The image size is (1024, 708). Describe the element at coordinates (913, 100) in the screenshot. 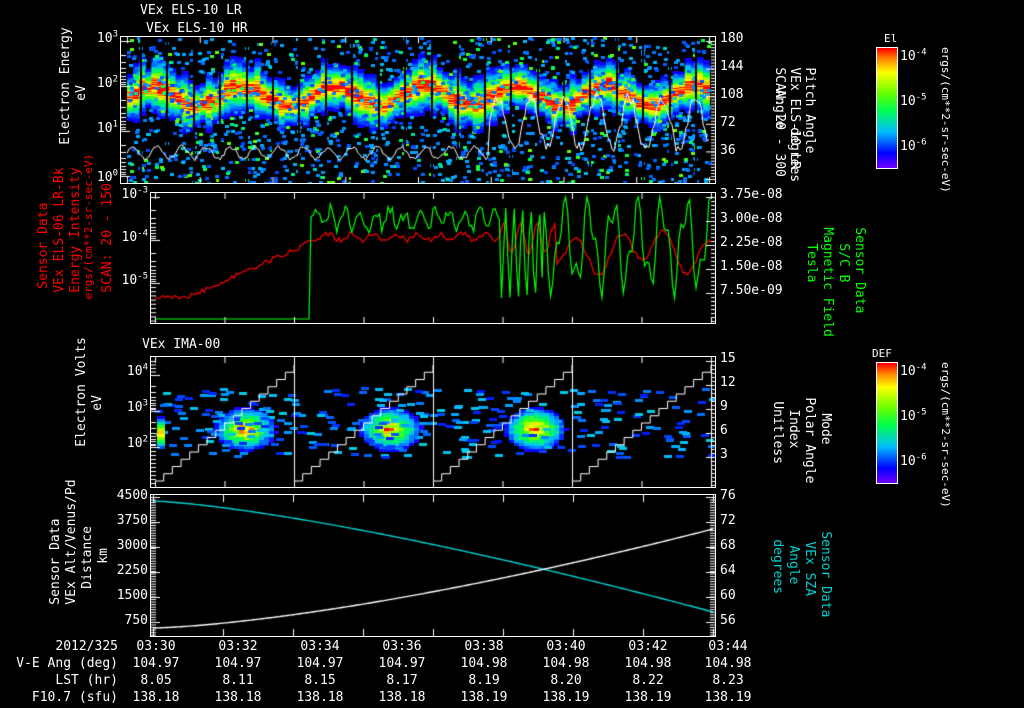

I see `colorbar1-tick-1: 10⁻⁵` at that location.